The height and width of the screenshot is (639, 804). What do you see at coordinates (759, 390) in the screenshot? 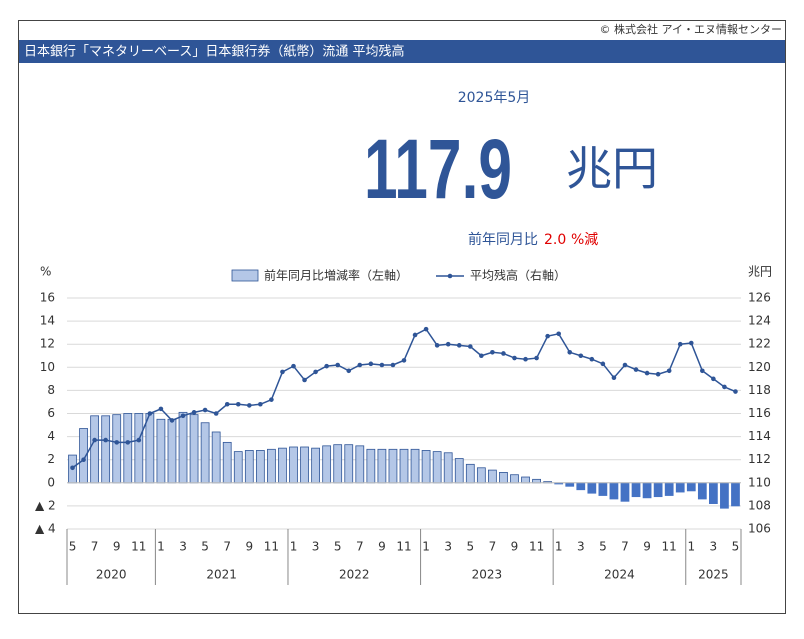
I see `y2-tick-label: 118` at bounding box center [759, 390].